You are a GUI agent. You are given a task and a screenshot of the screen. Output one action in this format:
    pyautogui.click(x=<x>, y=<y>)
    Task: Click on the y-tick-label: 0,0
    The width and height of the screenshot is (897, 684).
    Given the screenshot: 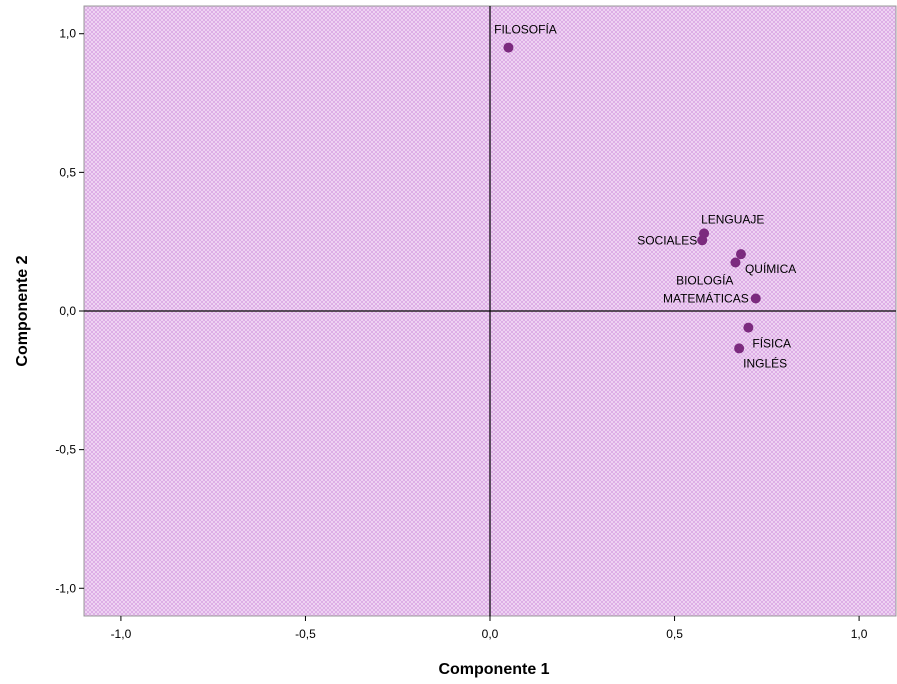 What is the action you would take?
    pyautogui.click(x=67, y=311)
    